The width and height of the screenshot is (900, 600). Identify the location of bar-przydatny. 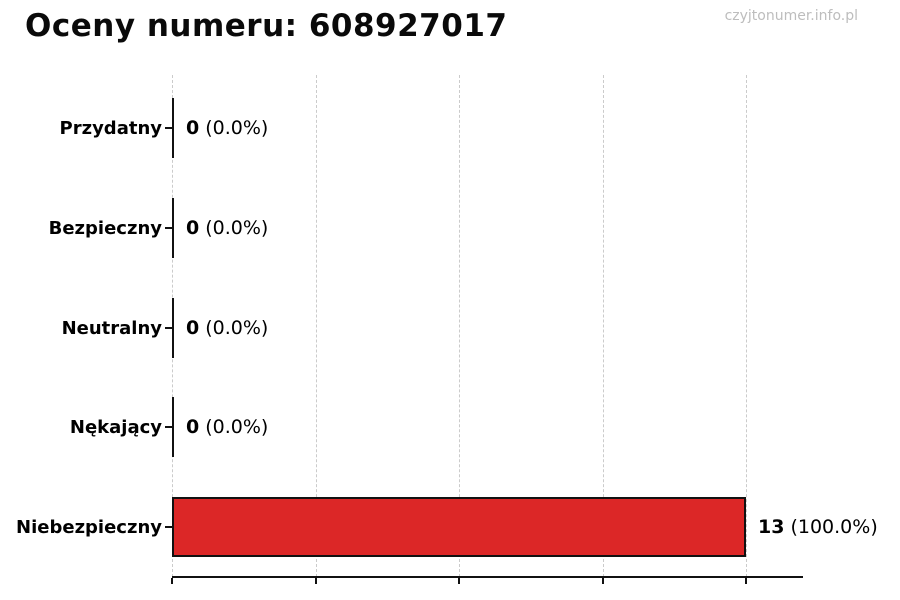
(173, 128).